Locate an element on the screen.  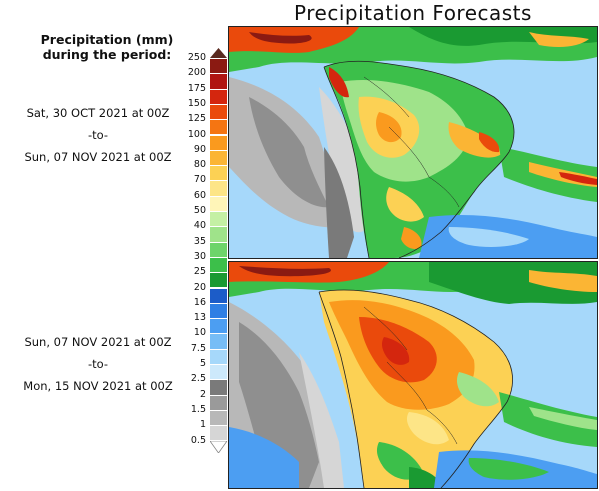
colorbar-tick-label: 40 is located at coordinates (199, 226).